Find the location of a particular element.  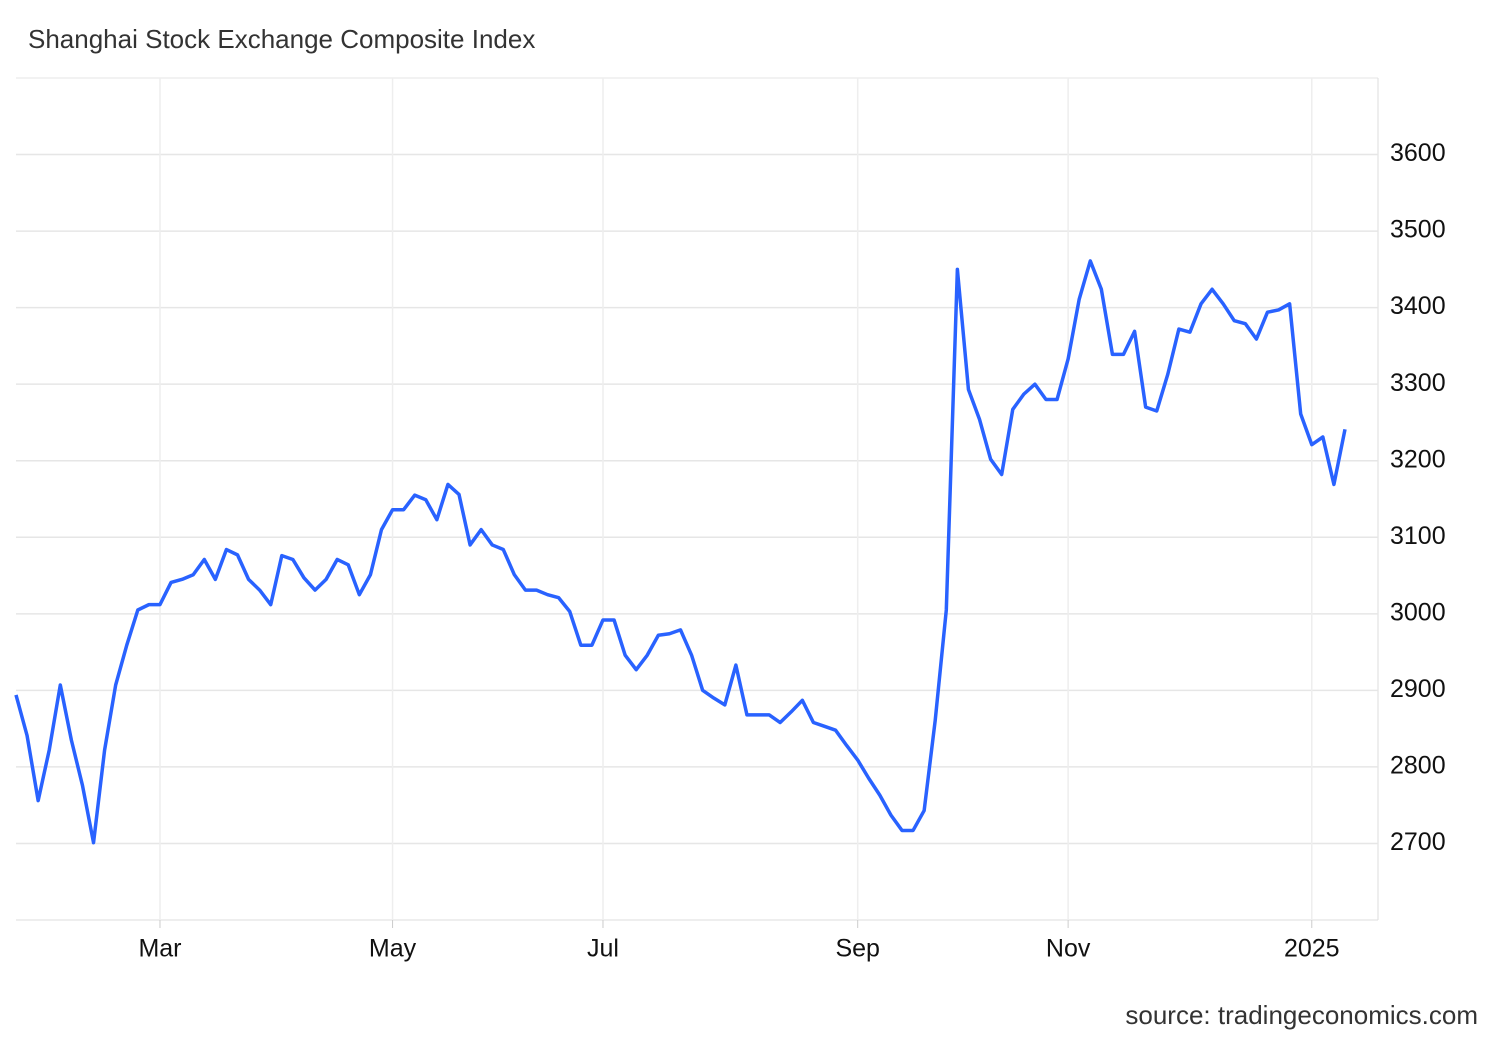

x-tick-label: 2025 is located at coordinates (1312, 949).